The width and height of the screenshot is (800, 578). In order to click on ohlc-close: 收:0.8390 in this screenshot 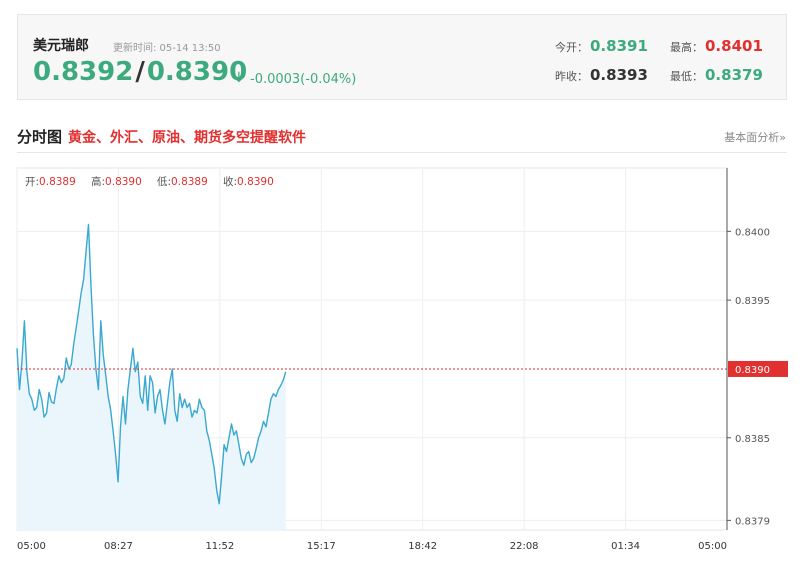, I will do `click(248, 181)`.